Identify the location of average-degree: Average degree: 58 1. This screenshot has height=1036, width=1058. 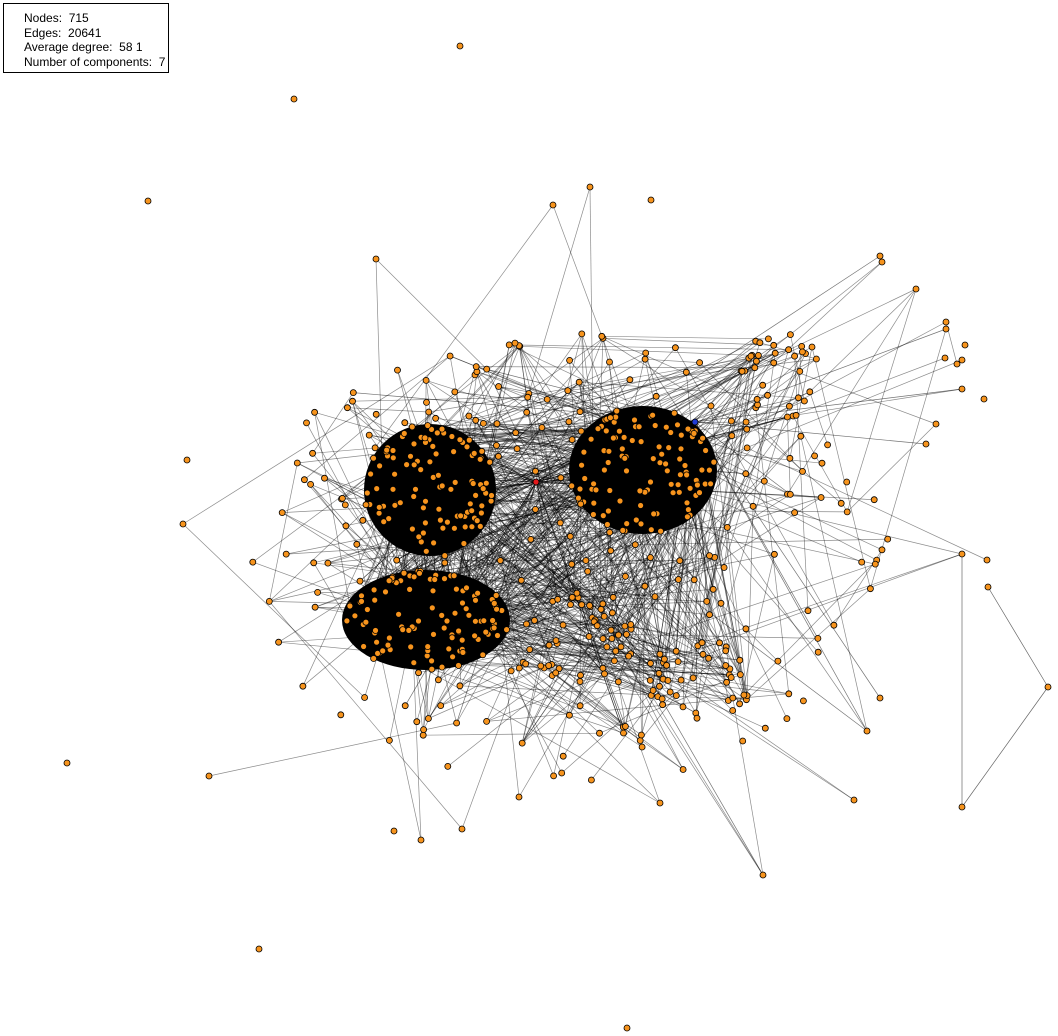
(83, 47).